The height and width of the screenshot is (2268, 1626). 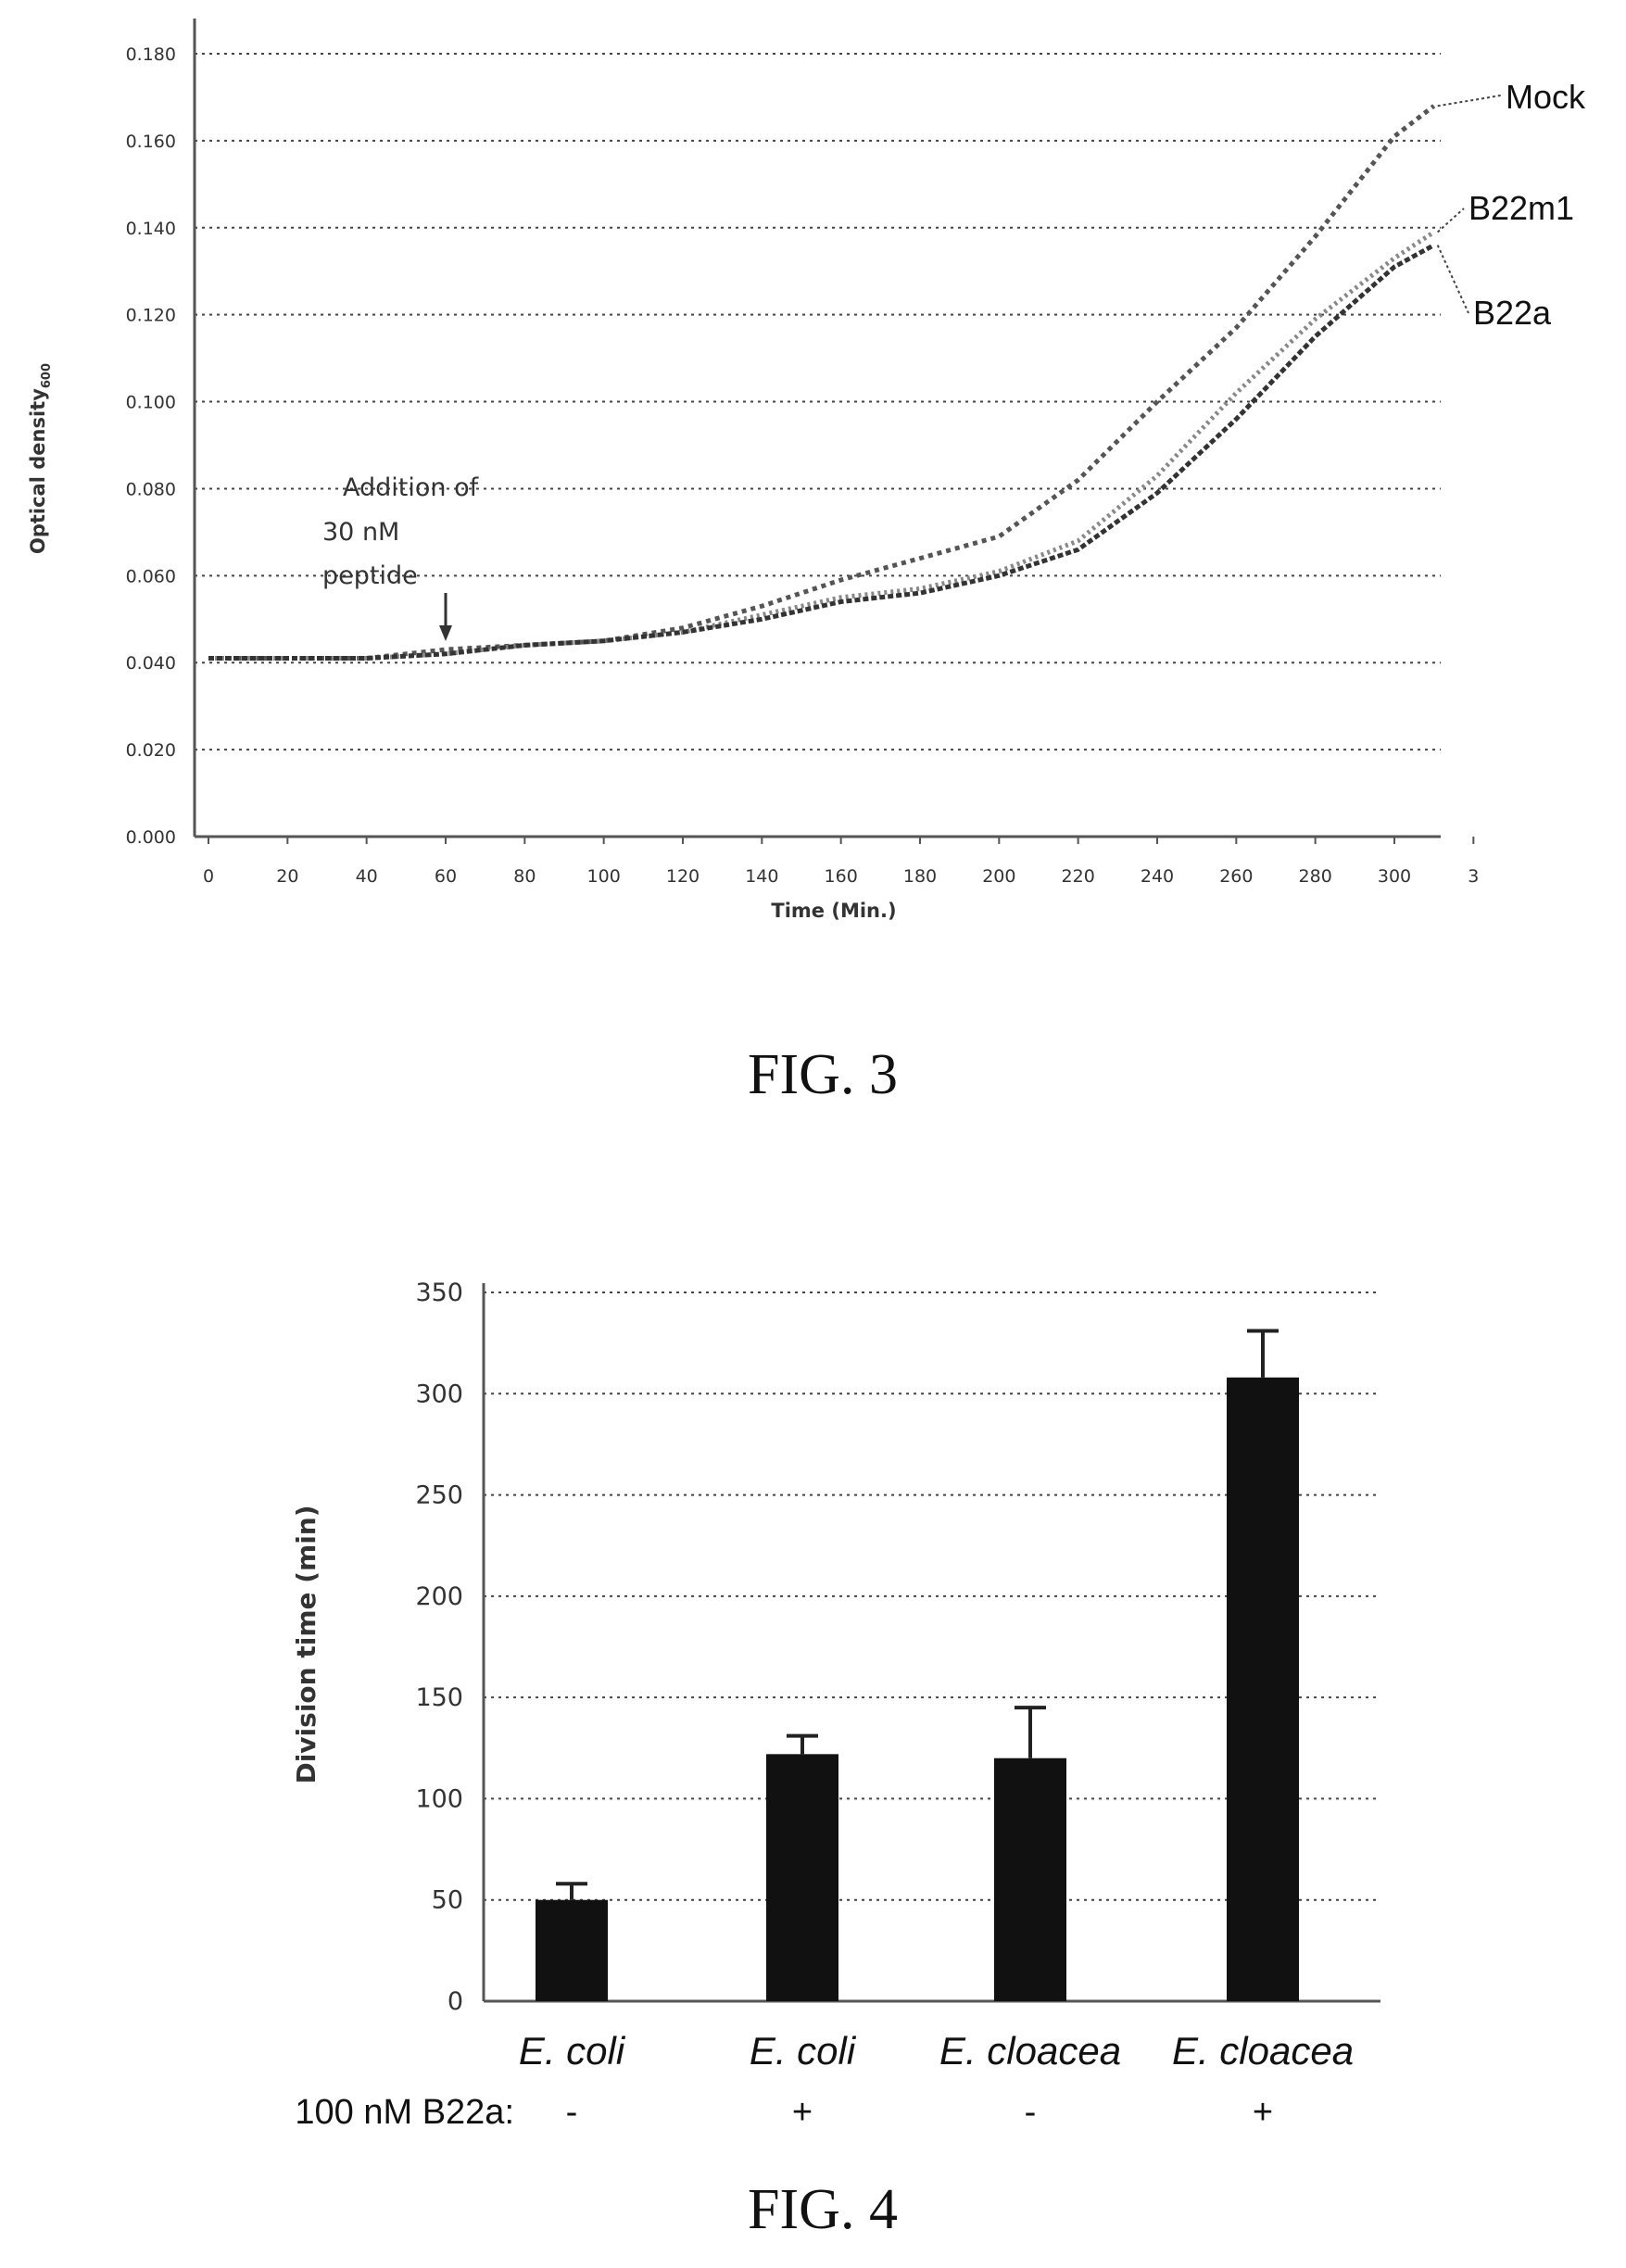 What do you see at coordinates (439, 1697) in the screenshot?
I see `fig4-y-tick: 150` at bounding box center [439, 1697].